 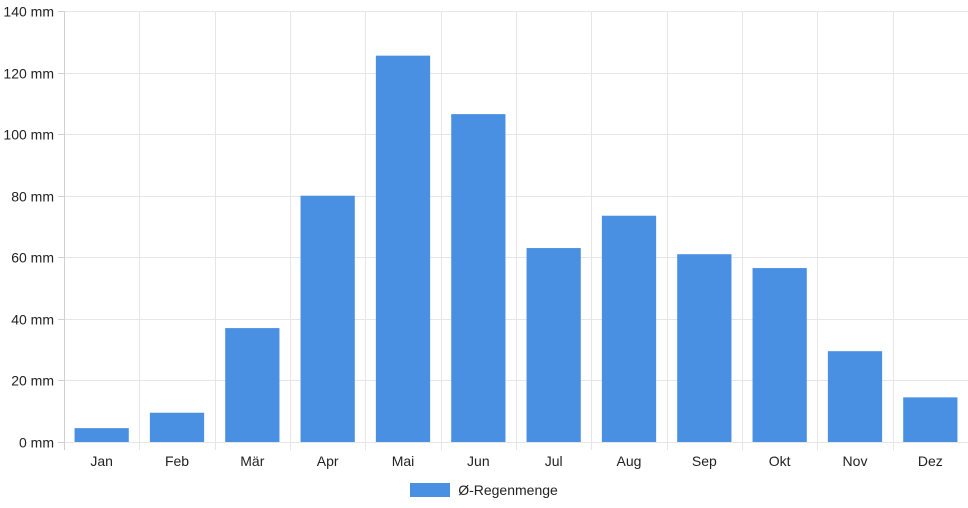 I want to click on bar-jul, so click(x=553, y=345).